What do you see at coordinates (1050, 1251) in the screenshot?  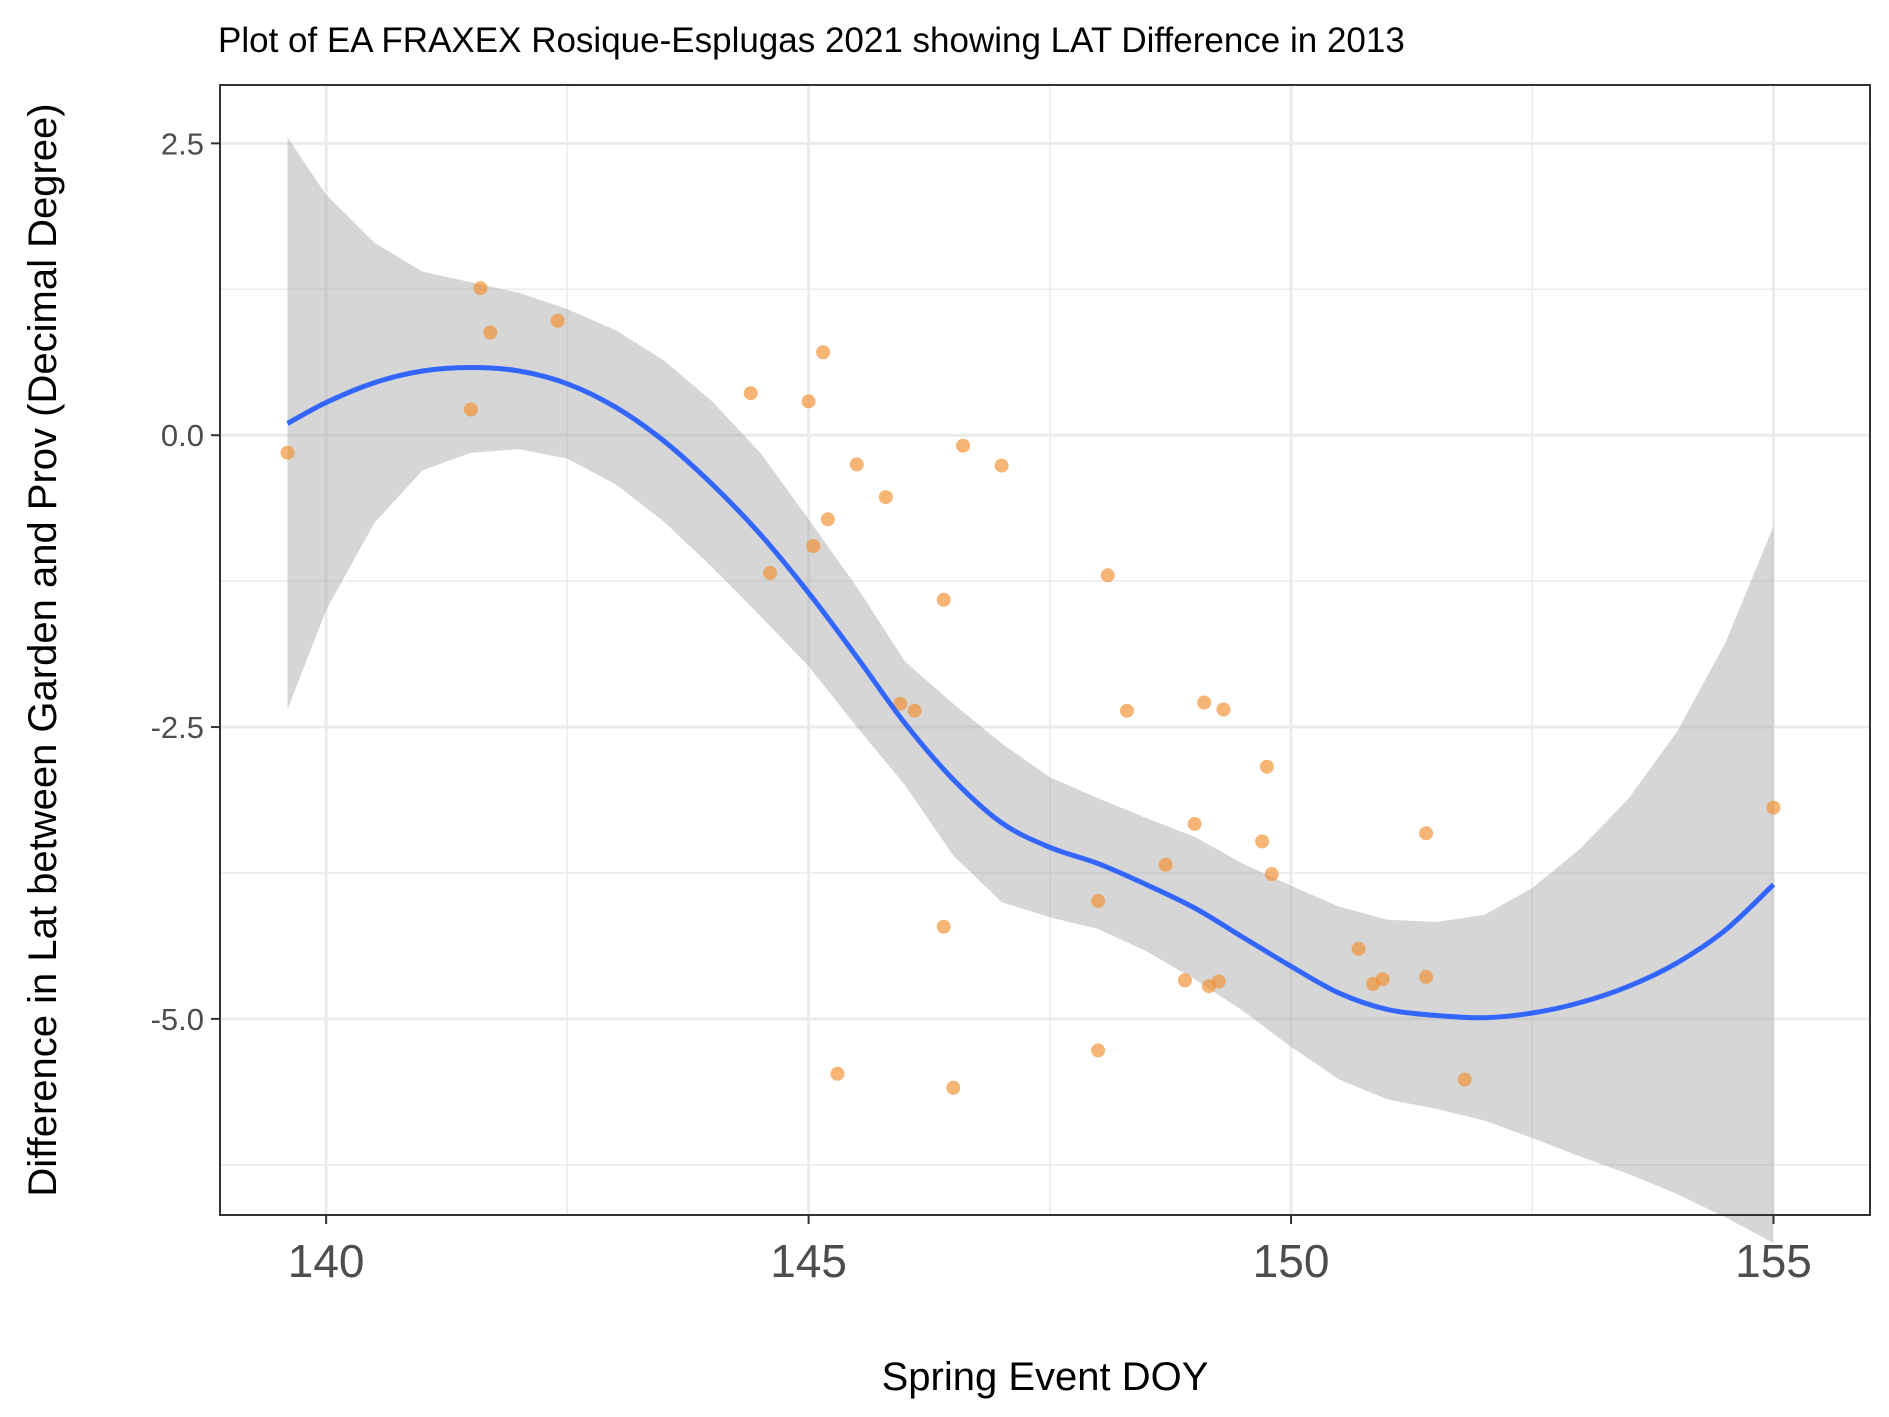 I see `x-axis-ticks: 140 145 150 155` at bounding box center [1050, 1251].